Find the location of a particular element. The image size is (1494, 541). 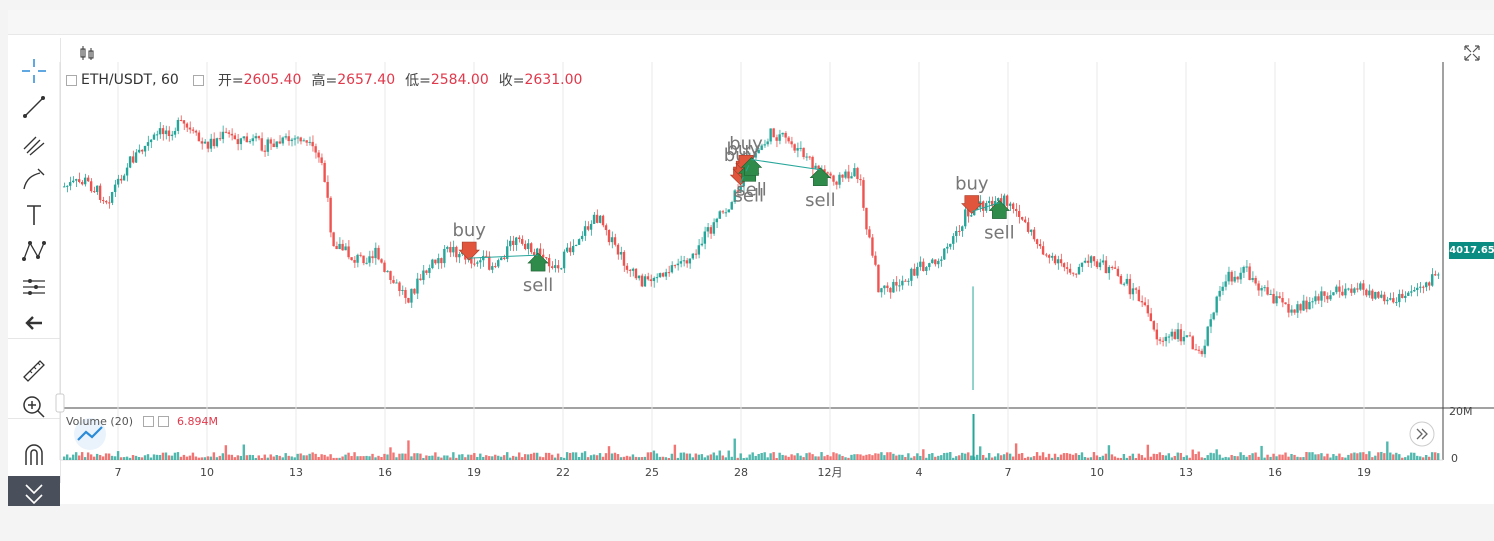

fullscreen-icon is located at coordinates (1472, 53).